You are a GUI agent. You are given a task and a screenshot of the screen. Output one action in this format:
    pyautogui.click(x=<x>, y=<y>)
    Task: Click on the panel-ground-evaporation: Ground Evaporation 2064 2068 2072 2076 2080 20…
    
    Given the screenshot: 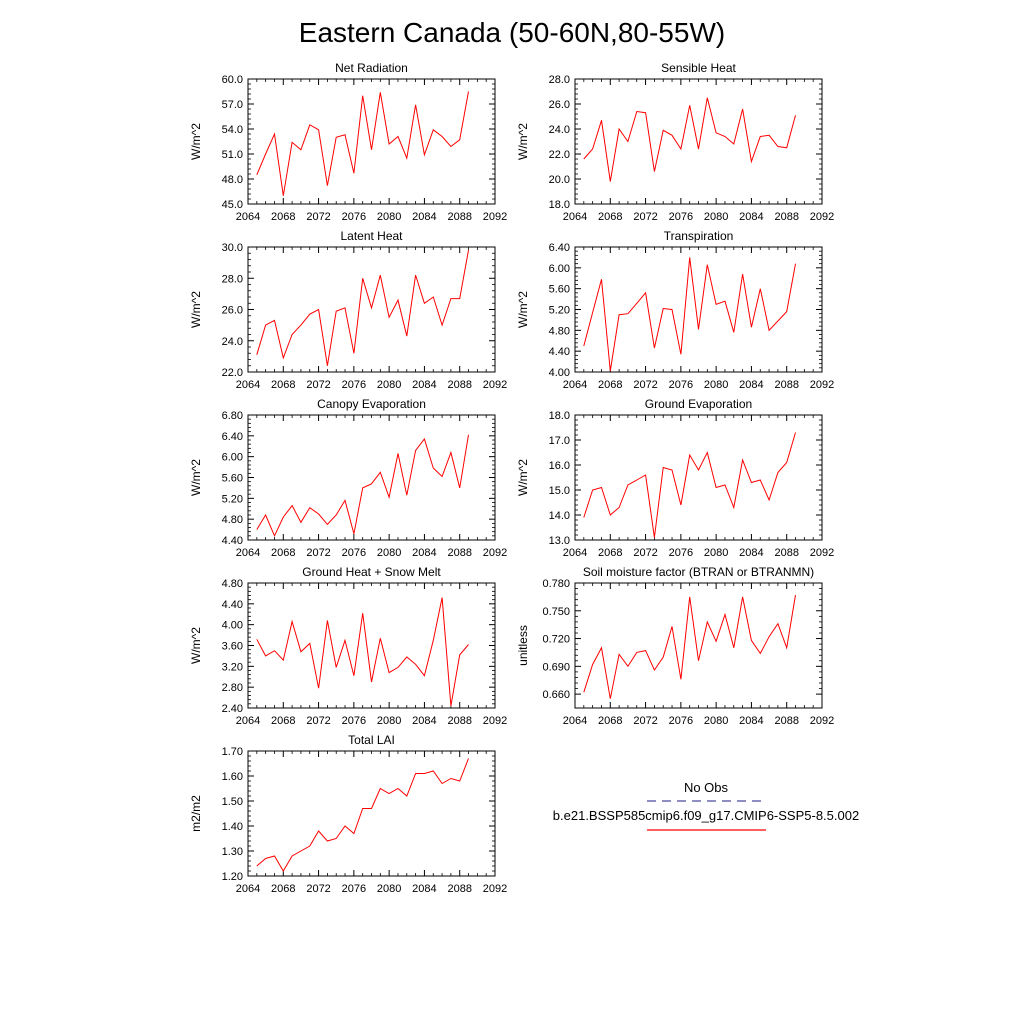 What is the action you would take?
    pyautogui.click(x=675, y=478)
    